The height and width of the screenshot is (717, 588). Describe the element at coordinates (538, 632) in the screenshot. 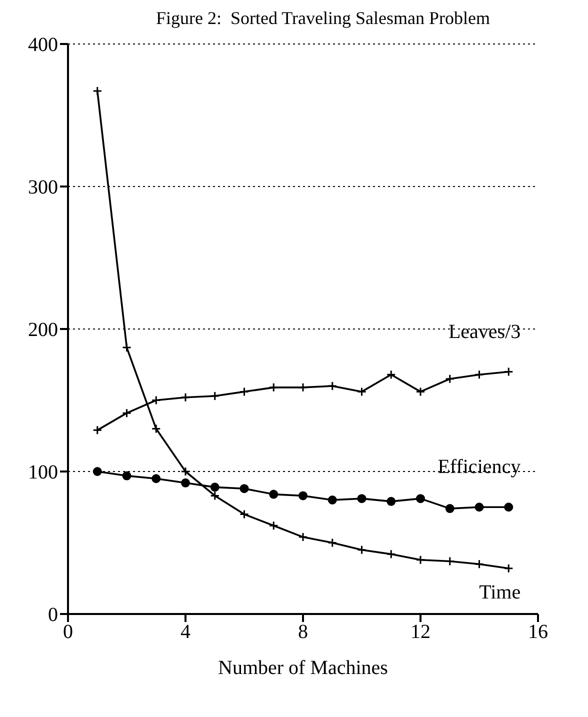

I see `x-tick-label: 16` at that location.